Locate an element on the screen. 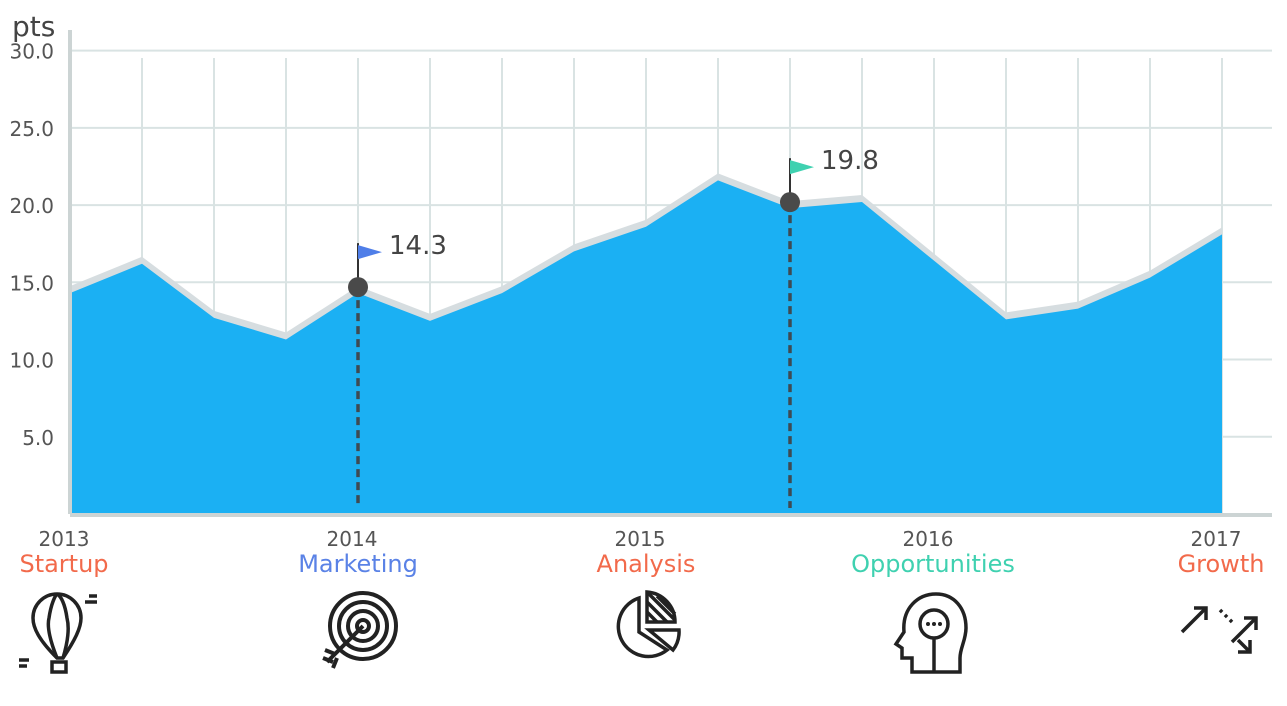 The image size is (1287, 706). y-tick-label: 25.0 is located at coordinates (31, 129).